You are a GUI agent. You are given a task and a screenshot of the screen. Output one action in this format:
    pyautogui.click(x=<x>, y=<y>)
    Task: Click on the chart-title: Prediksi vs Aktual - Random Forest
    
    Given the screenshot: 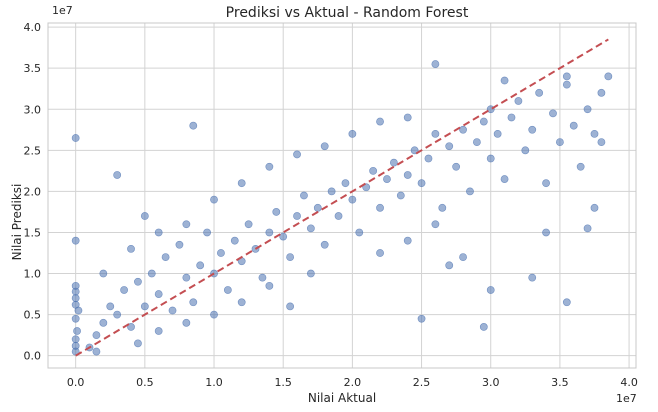 What is the action you would take?
    pyautogui.click(x=347, y=13)
    